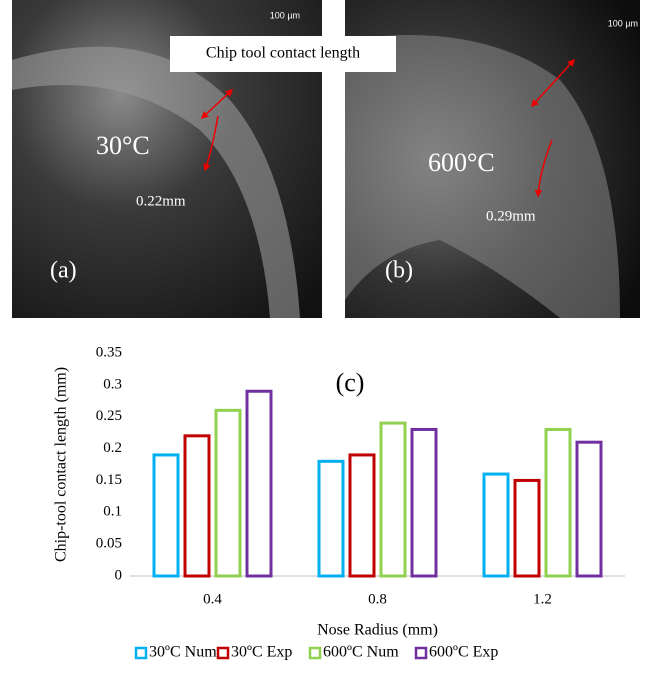  I want to click on y-tick-label: 0.35, so click(109, 352).